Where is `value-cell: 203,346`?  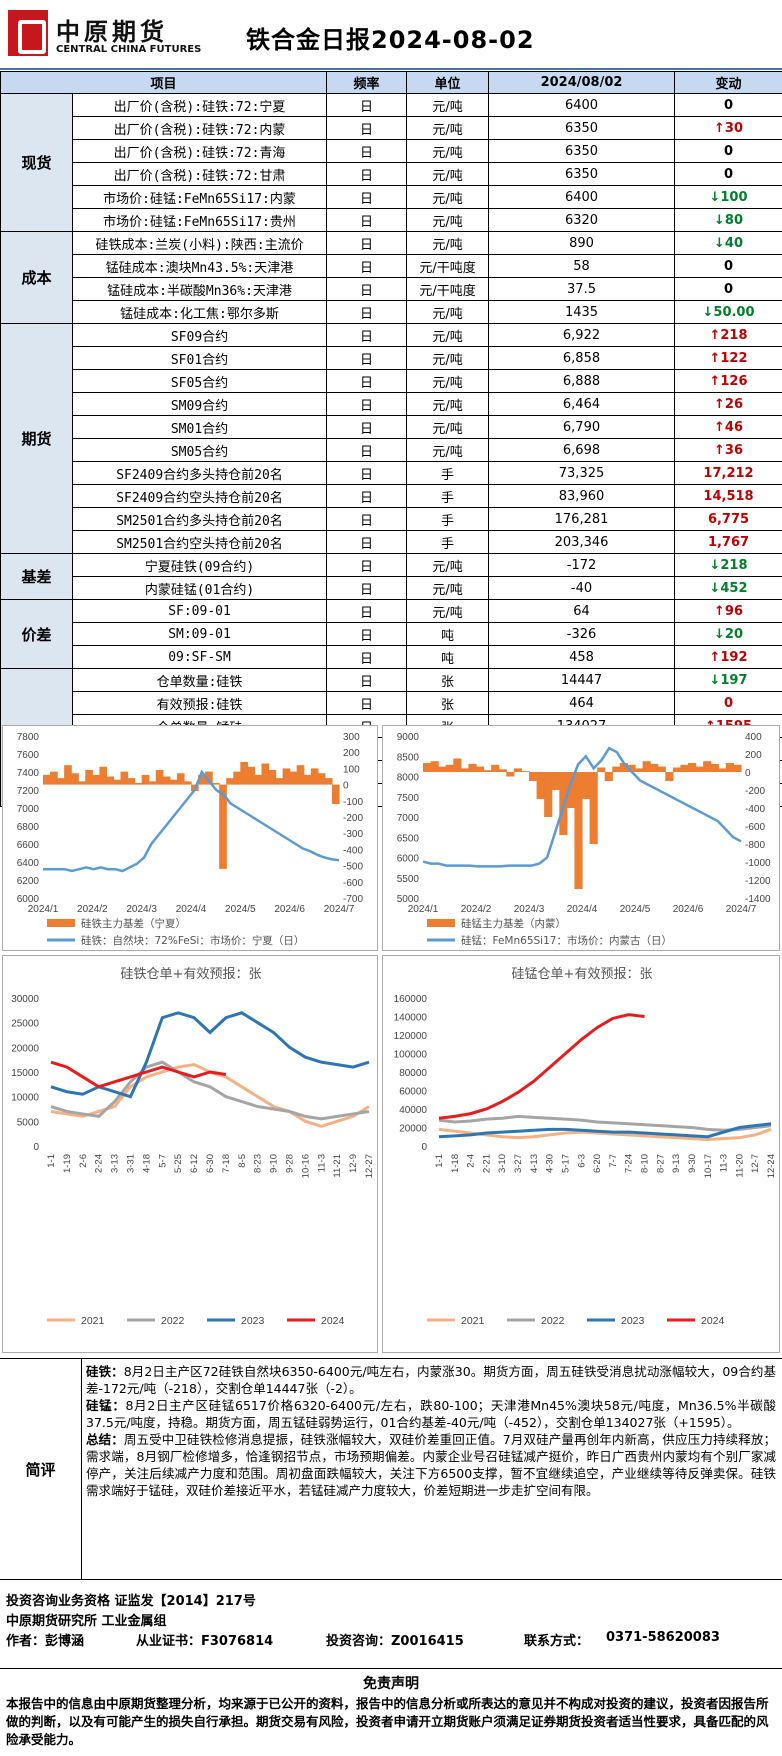 value-cell: 203,346 is located at coordinates (582, 542).